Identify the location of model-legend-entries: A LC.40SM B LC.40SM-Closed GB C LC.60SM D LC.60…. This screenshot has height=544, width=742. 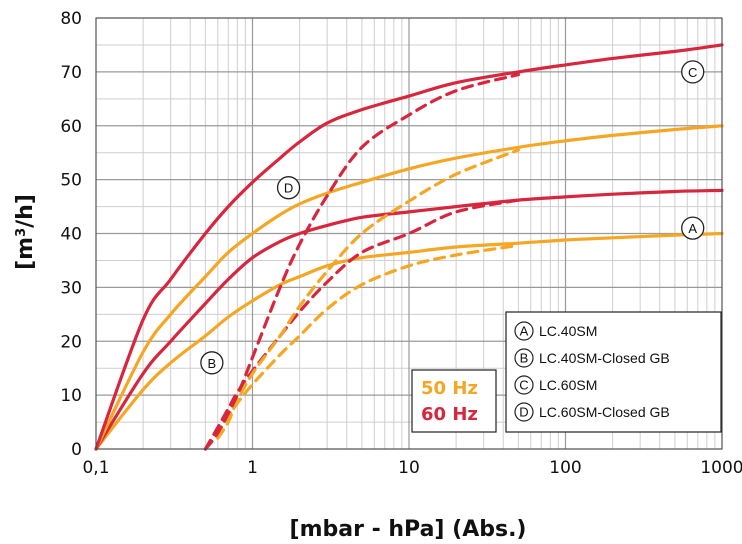
(592, 371).